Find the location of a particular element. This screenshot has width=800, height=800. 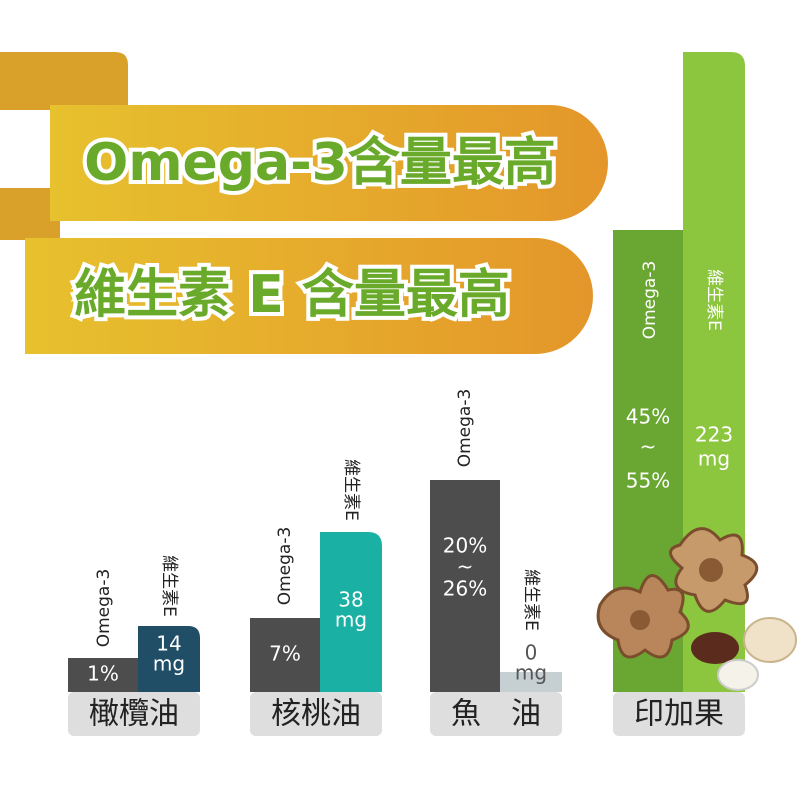

banner-text: Omega-3含量最高 is located at coordinates (320, 163).